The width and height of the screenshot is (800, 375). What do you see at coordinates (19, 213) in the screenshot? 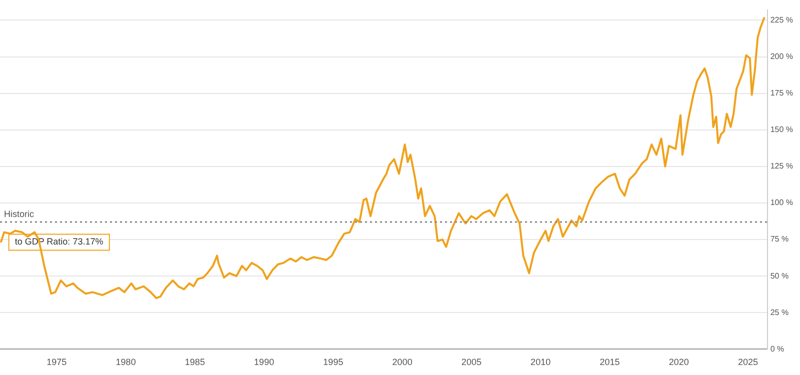
I see `ref-line-label: Historic` at bounding box center [19, 213].